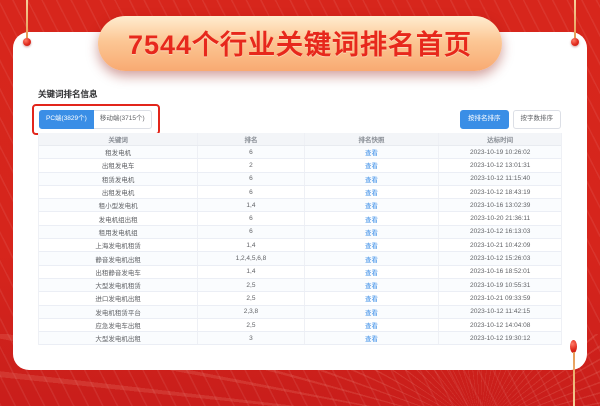 This screenshot has width=600, height=406. Describe the element at coordinates (119, 165) in the screenshot. I see `keyword-cell: 出租发电车` at that location.